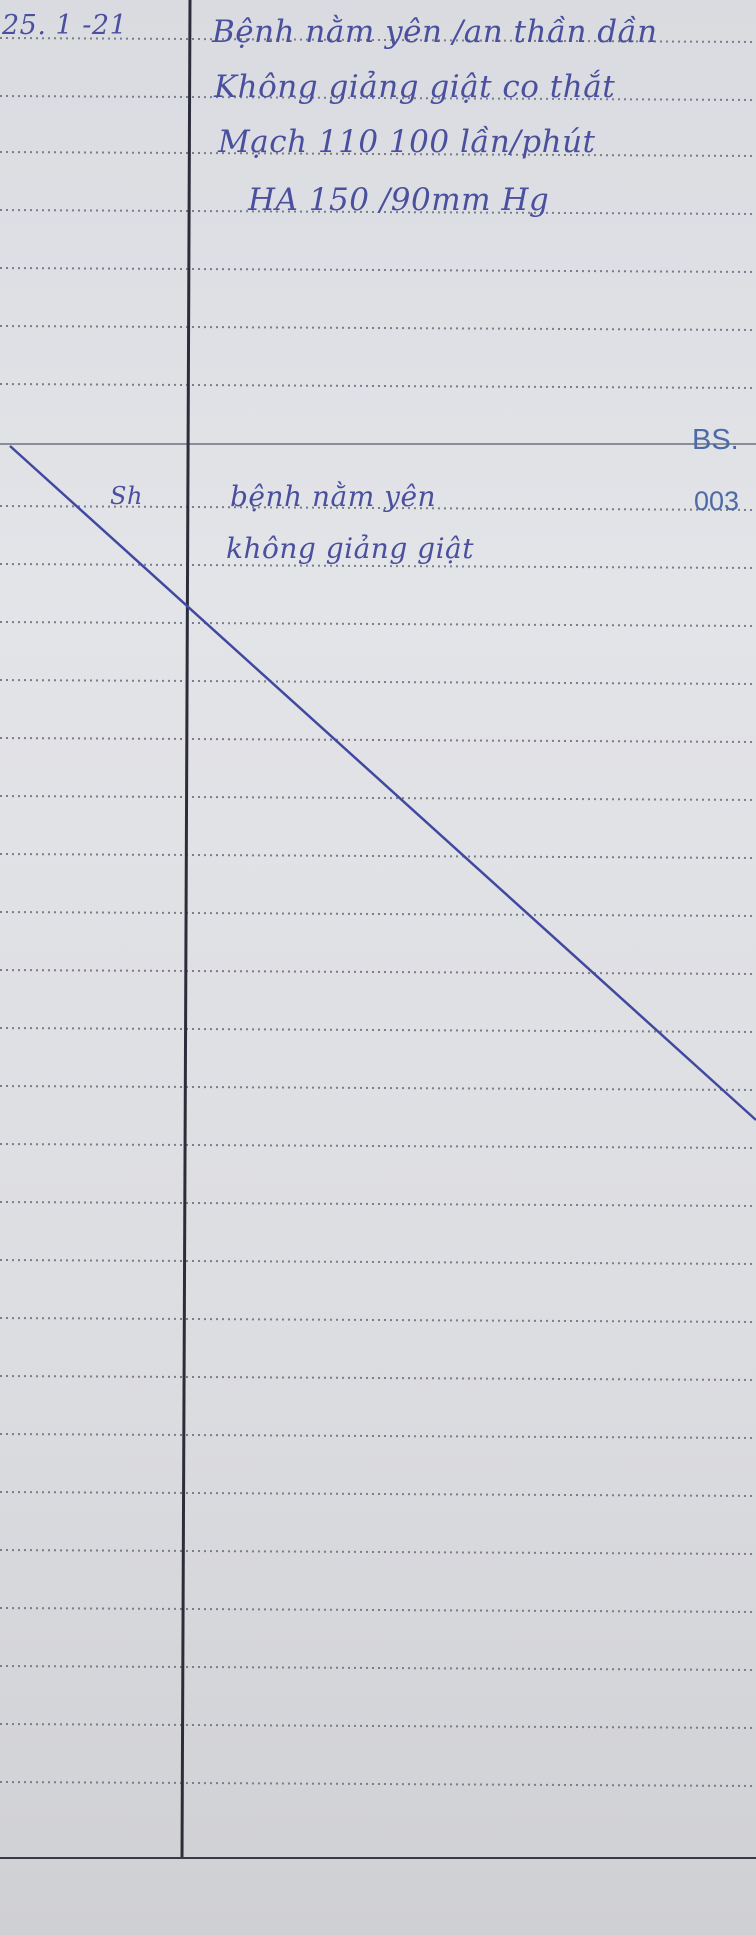 The image size is (756, 1935). Describe the element at coordinates (435, 32) in the screenshot. I see `entry-1-line-1: Bệnh nằm yên /an thần dần` at that location.